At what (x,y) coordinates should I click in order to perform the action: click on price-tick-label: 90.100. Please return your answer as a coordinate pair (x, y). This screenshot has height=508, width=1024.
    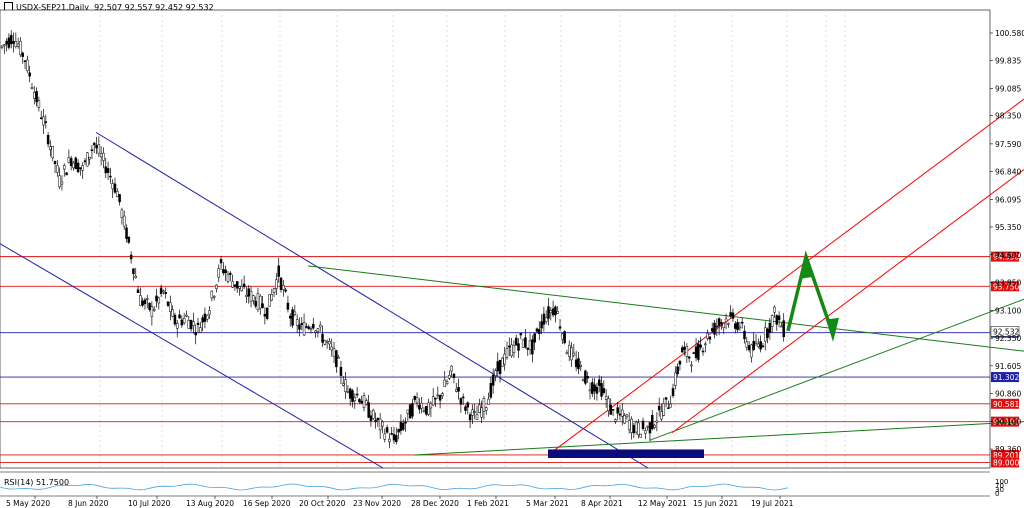
    Looking at the image, I should click on (1008, 422).